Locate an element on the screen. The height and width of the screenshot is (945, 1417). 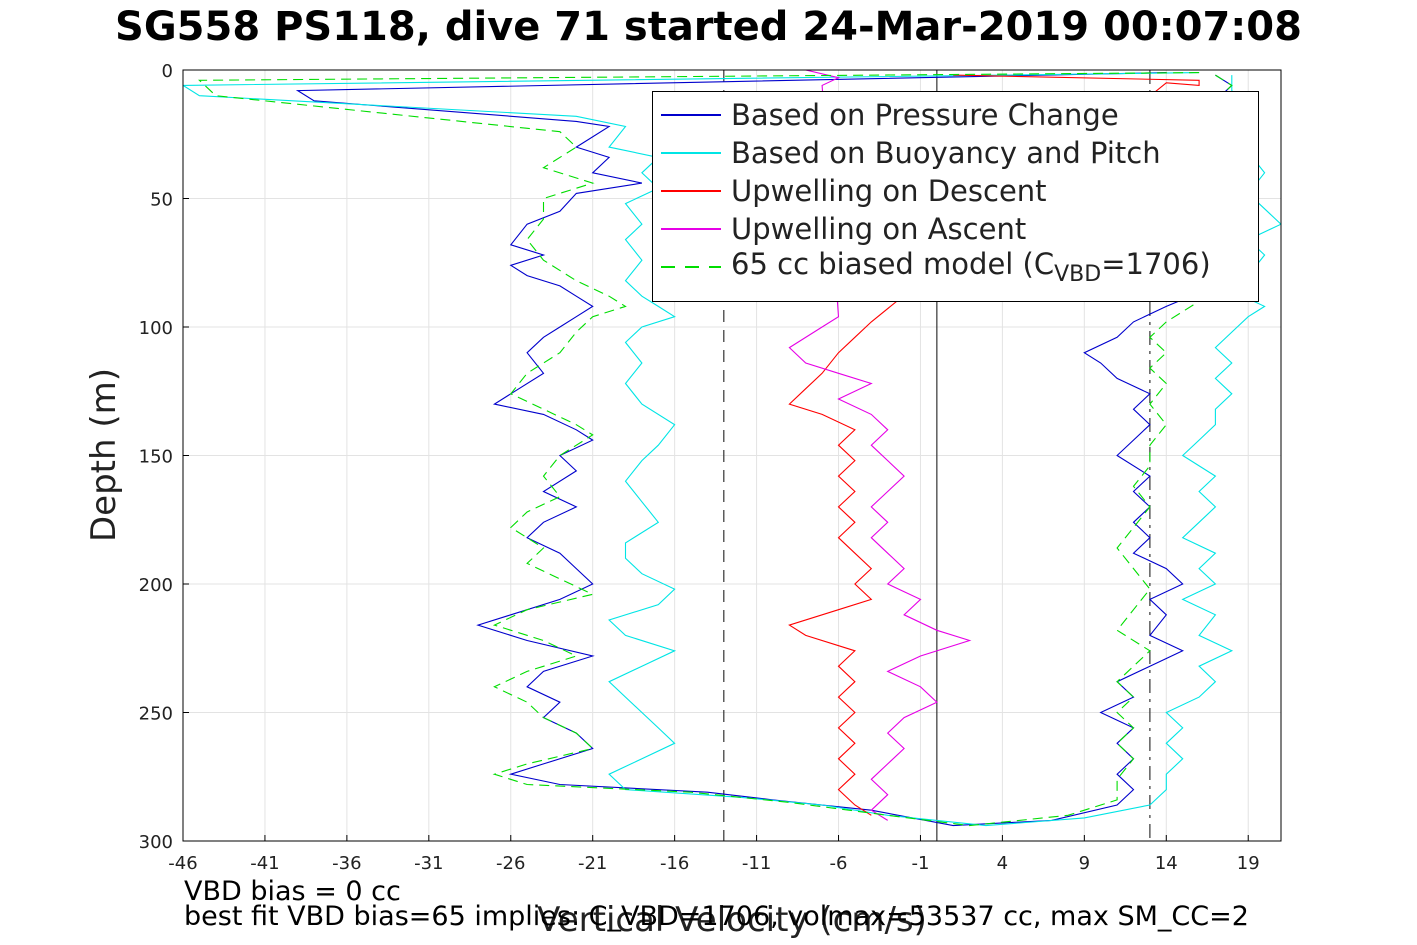
legend-item-buoyancy: Based on Buoyancy and Pitch is located at coordinates (911, 153).